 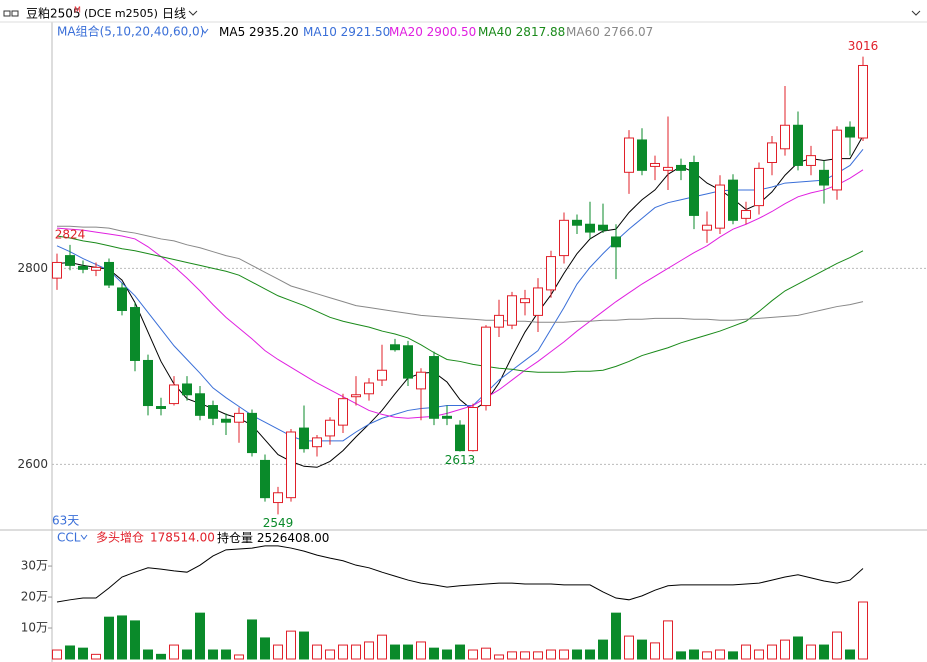 What do you see at coordinates (130, 31) in the screenshot?
I see `ma-group: MA组合(5,10,20,40,60,0)` at bounding box center [130, 31].